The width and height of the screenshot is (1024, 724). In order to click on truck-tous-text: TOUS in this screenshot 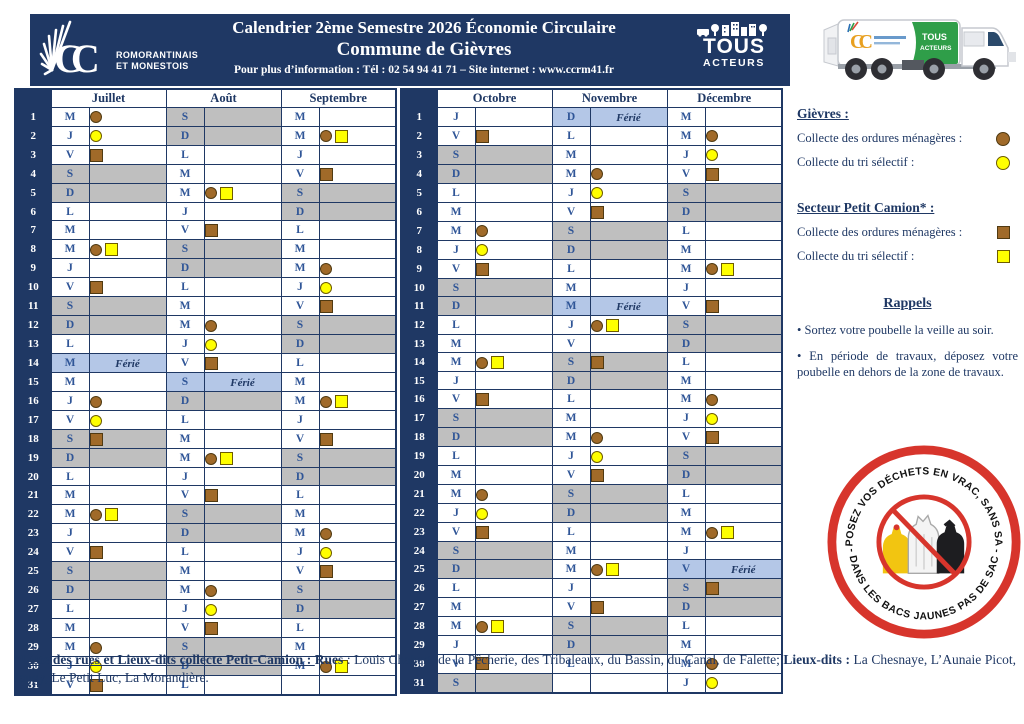, I will do `click(934, 37)`.